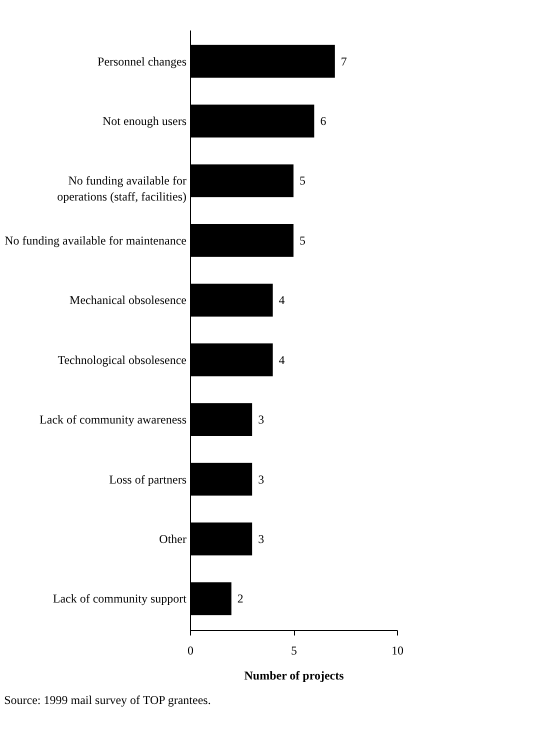  I want to click on y-tick-label: Lack of community support, so click(120, 599).